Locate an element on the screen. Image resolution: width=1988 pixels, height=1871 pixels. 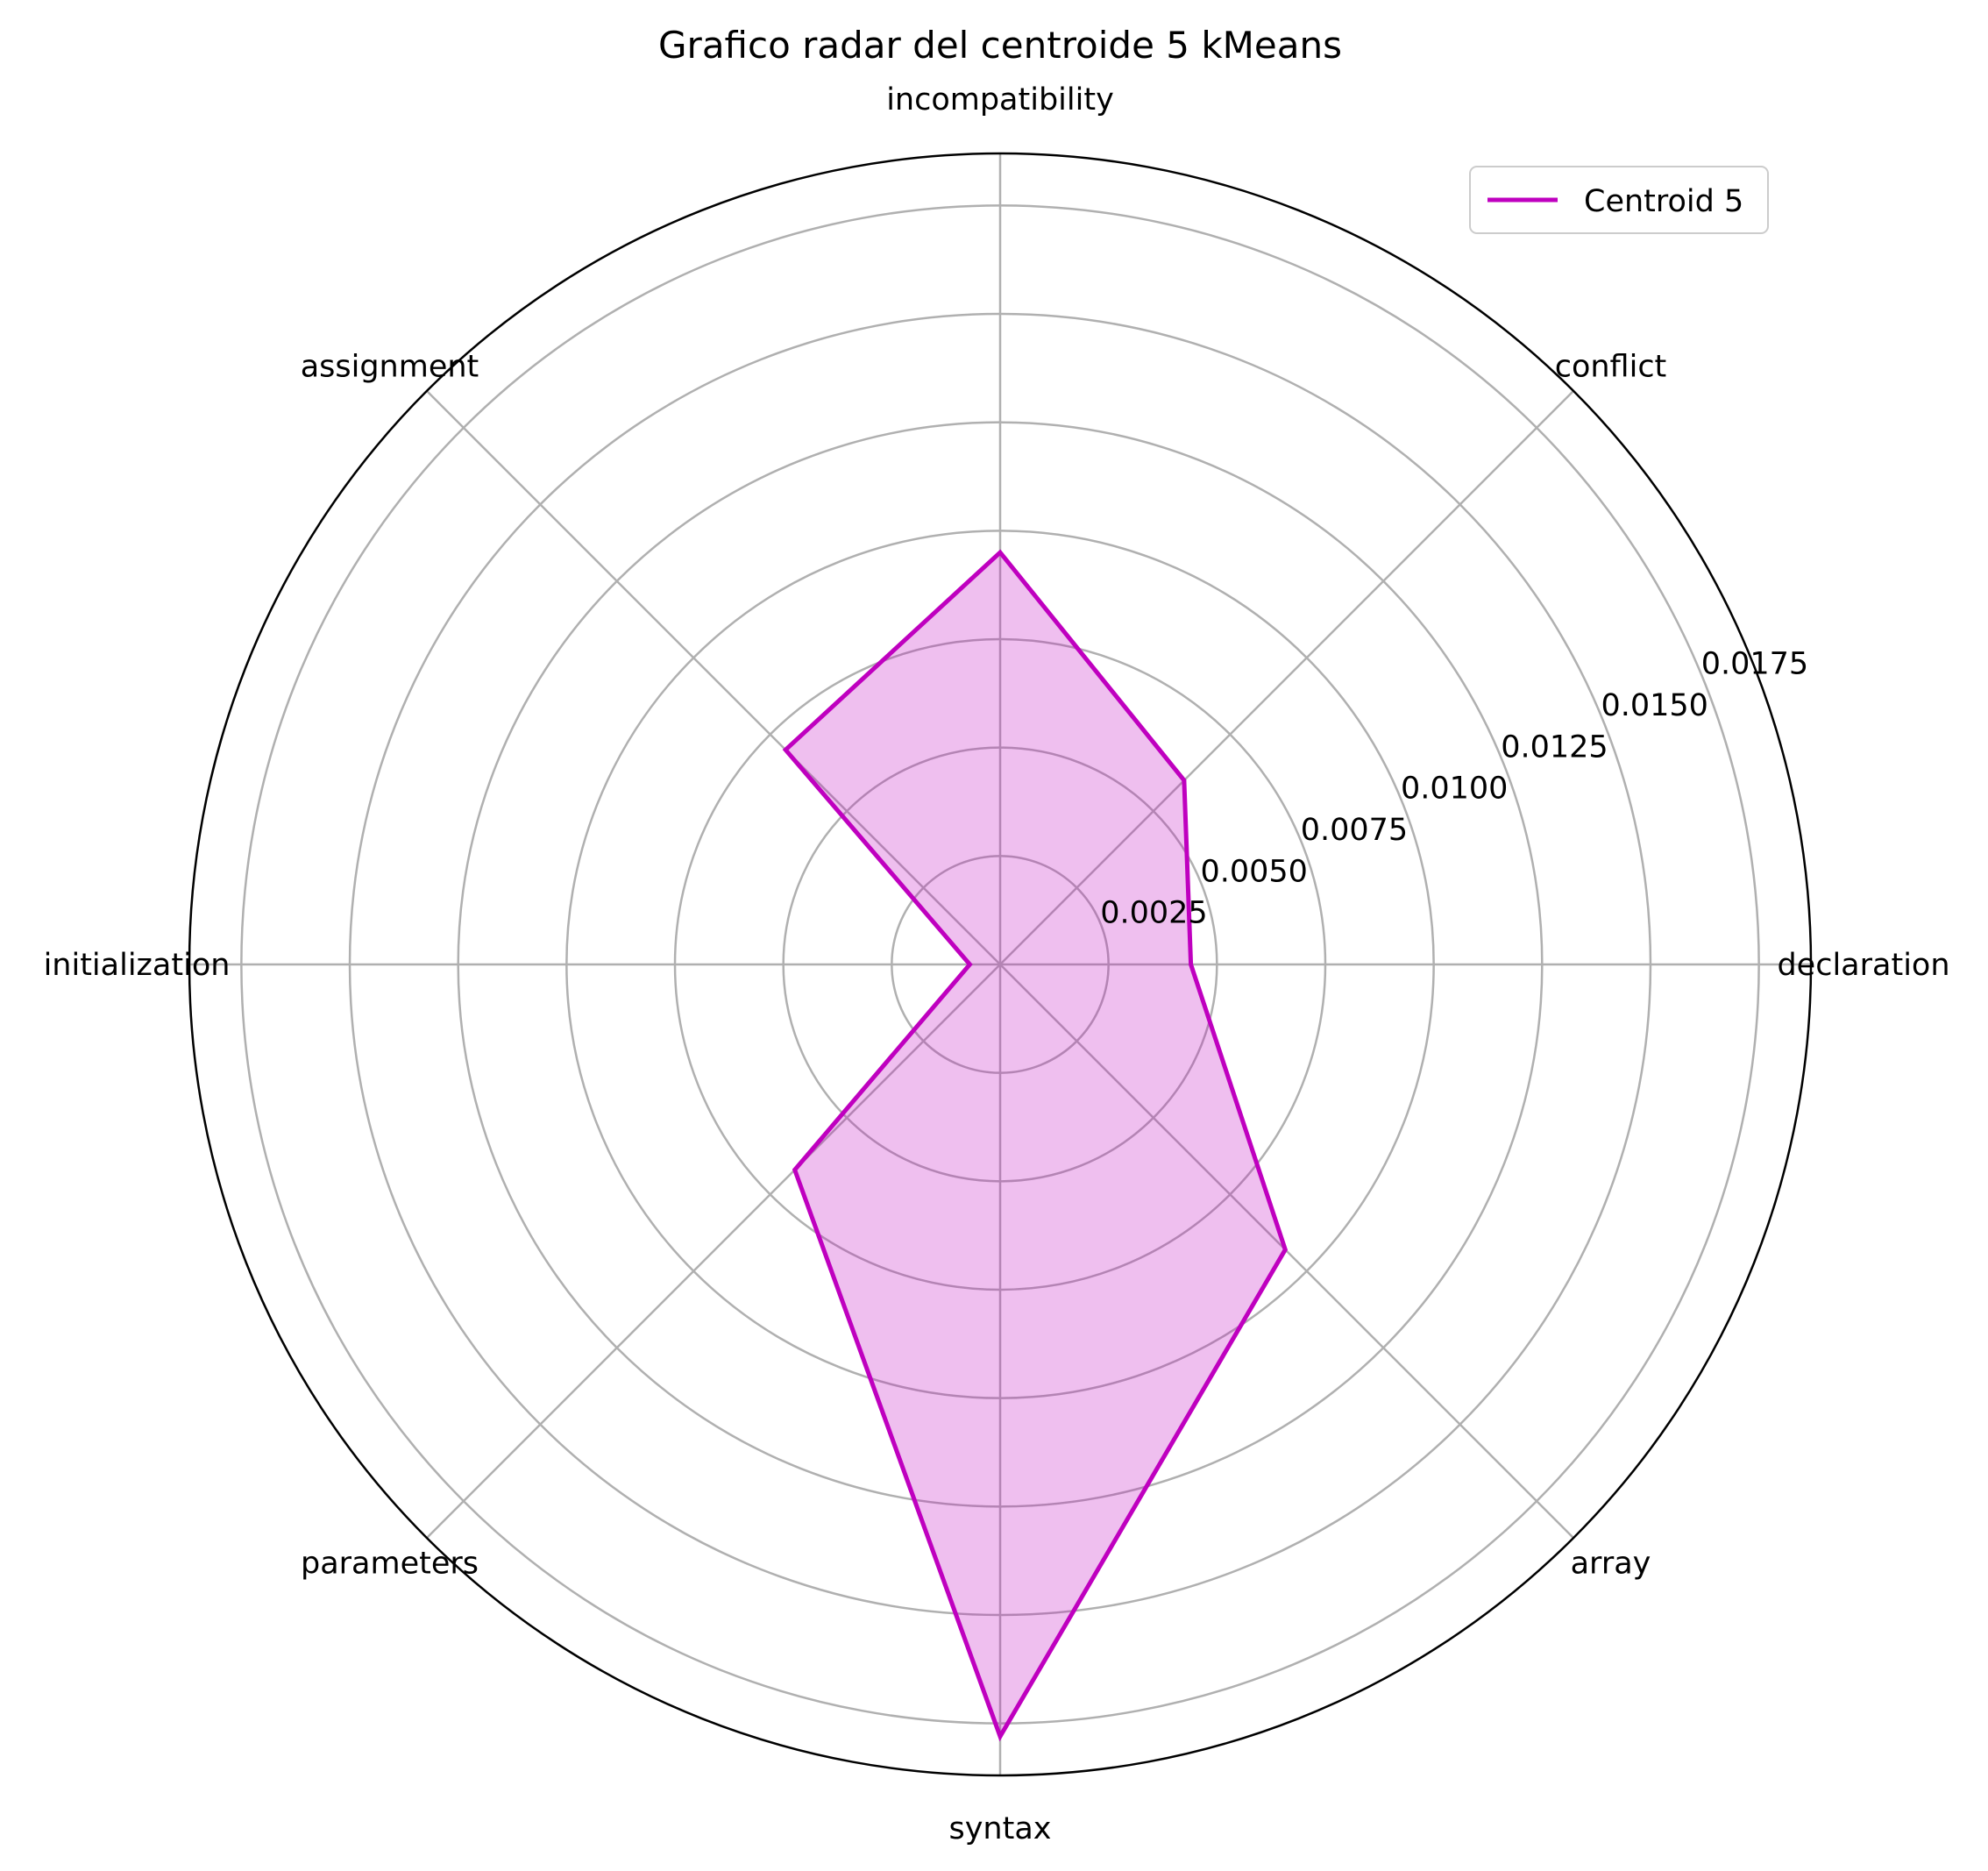
category-label: array is located at coordinates (1611, 1564).